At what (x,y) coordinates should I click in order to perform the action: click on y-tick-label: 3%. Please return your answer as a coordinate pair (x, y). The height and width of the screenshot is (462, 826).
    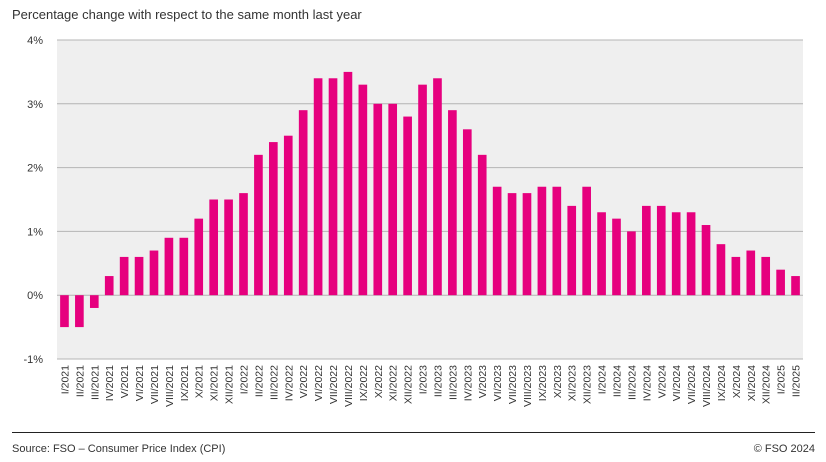
    Looking at the image, I should click on (35, 105).